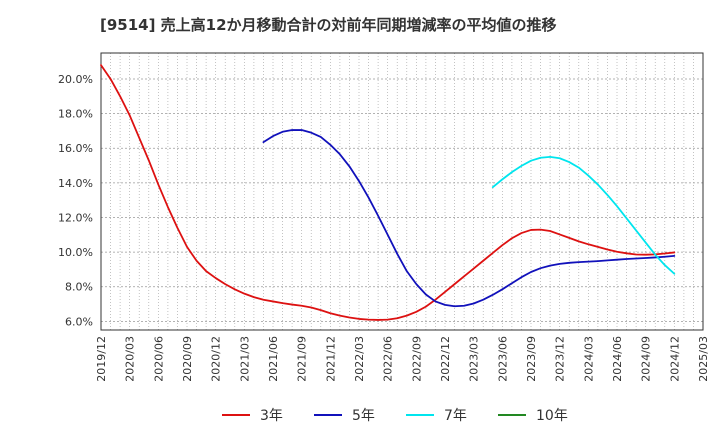 Image resolution: width=720 pixels, height=440 pixels. Describe the element at coordinates (101, 359) in the screenshot. I see `x-tick-label: 2019/12` at that location.